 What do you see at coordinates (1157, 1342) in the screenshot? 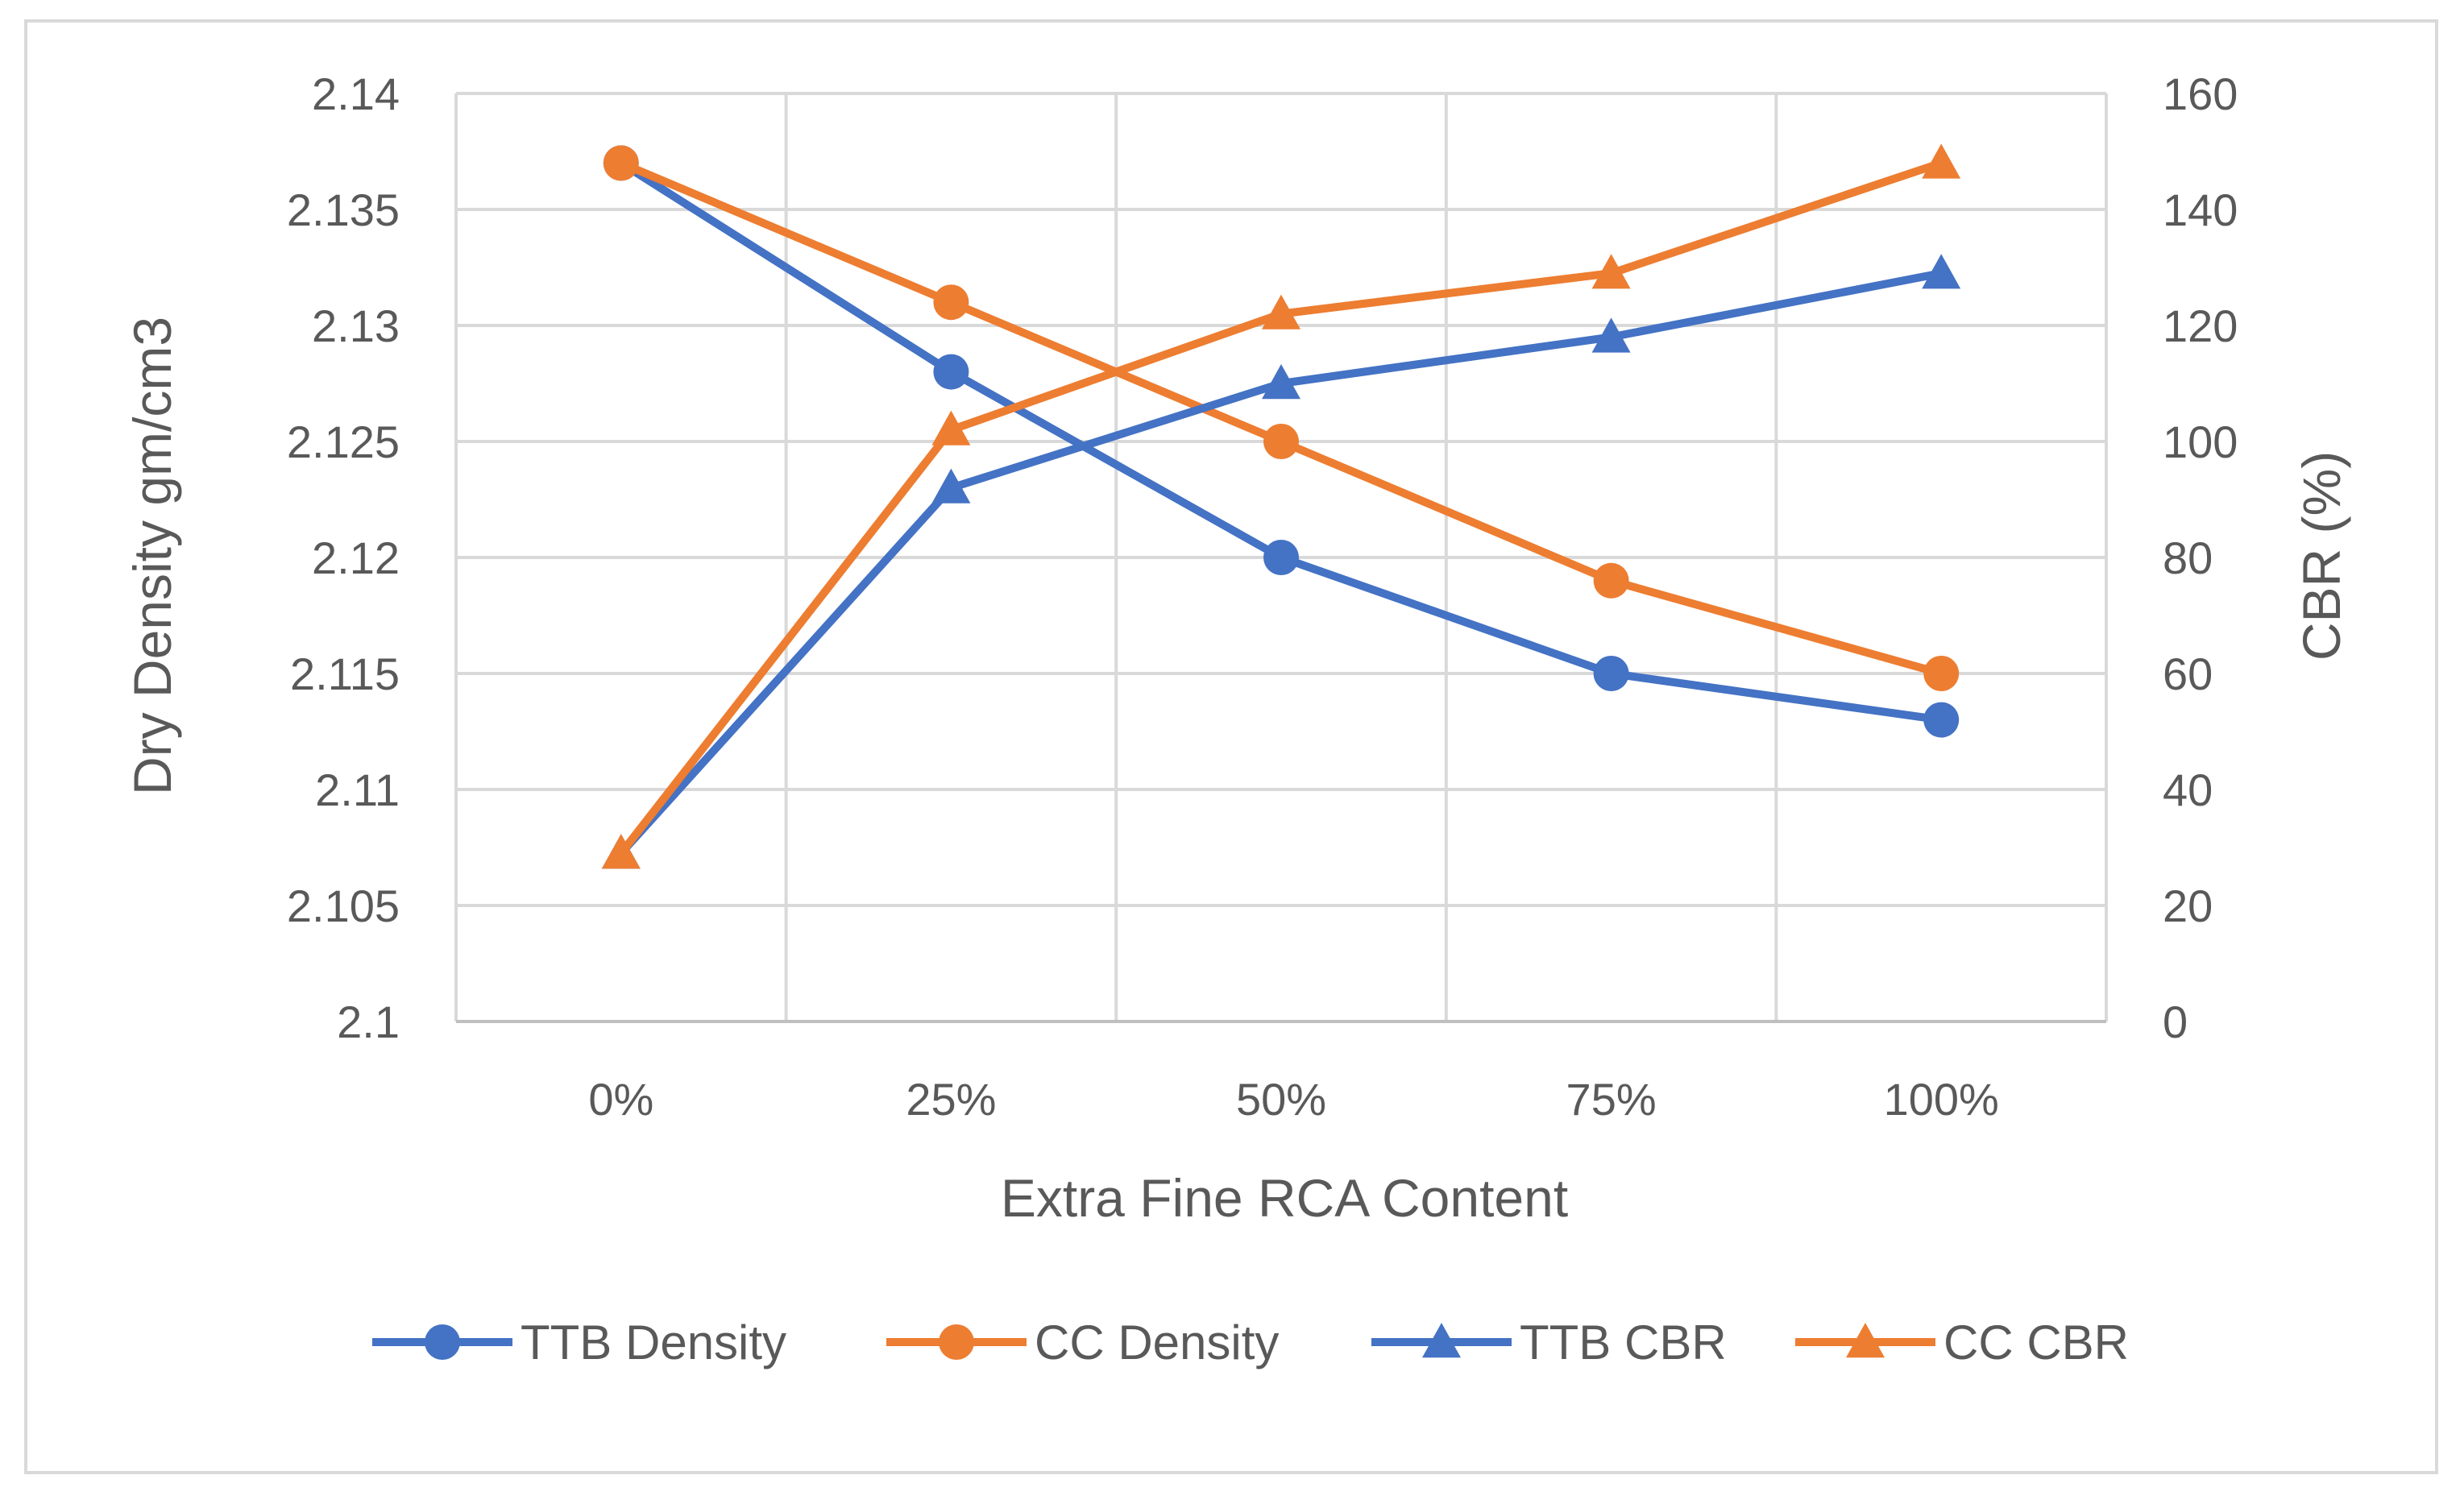
I see `legend-label-cc-density: CC Density` at bounding box center [1157, 1342].